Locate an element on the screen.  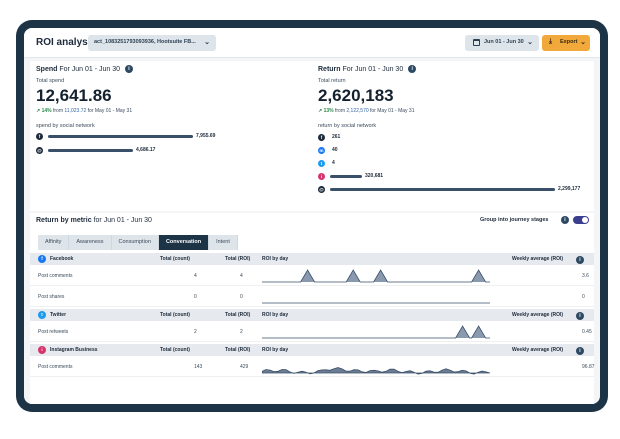
page-title: ROI analysis is located at coordinates (66, 42).